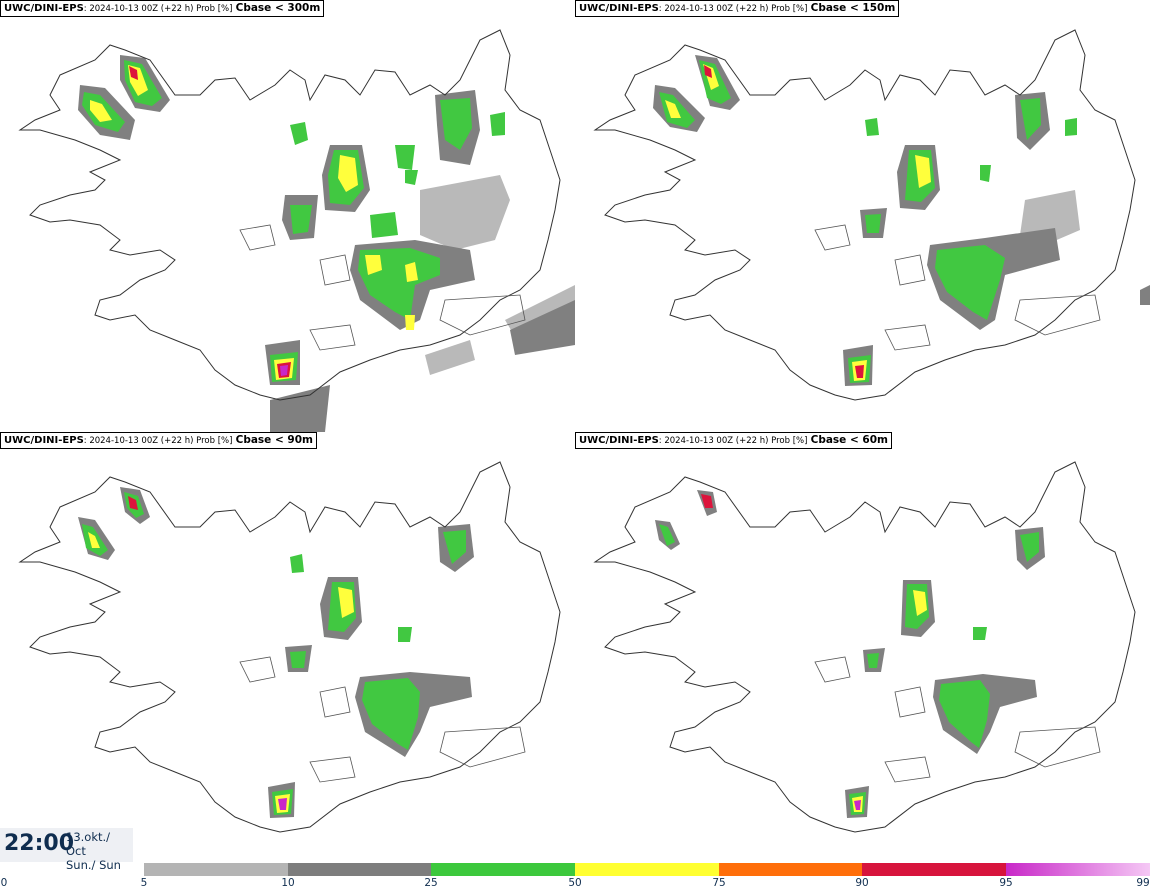 The height and width of the screenshot is (891, 1150). Describe the element at coordinates (274, 440) in the screenshot. I see `panel-variable: Cbase < 90m` at that location.